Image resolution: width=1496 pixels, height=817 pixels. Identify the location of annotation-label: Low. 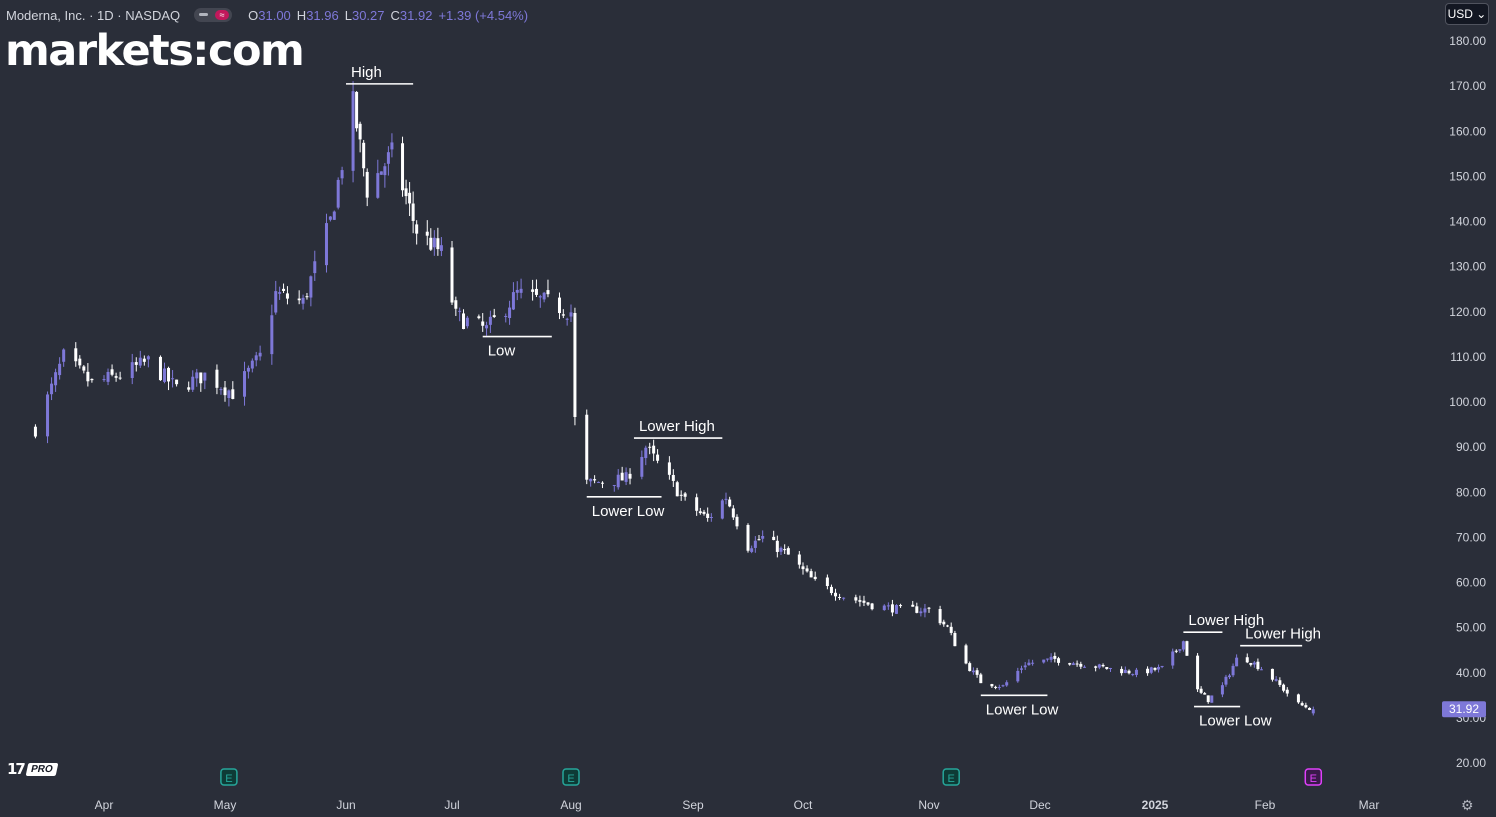
(502, 351).